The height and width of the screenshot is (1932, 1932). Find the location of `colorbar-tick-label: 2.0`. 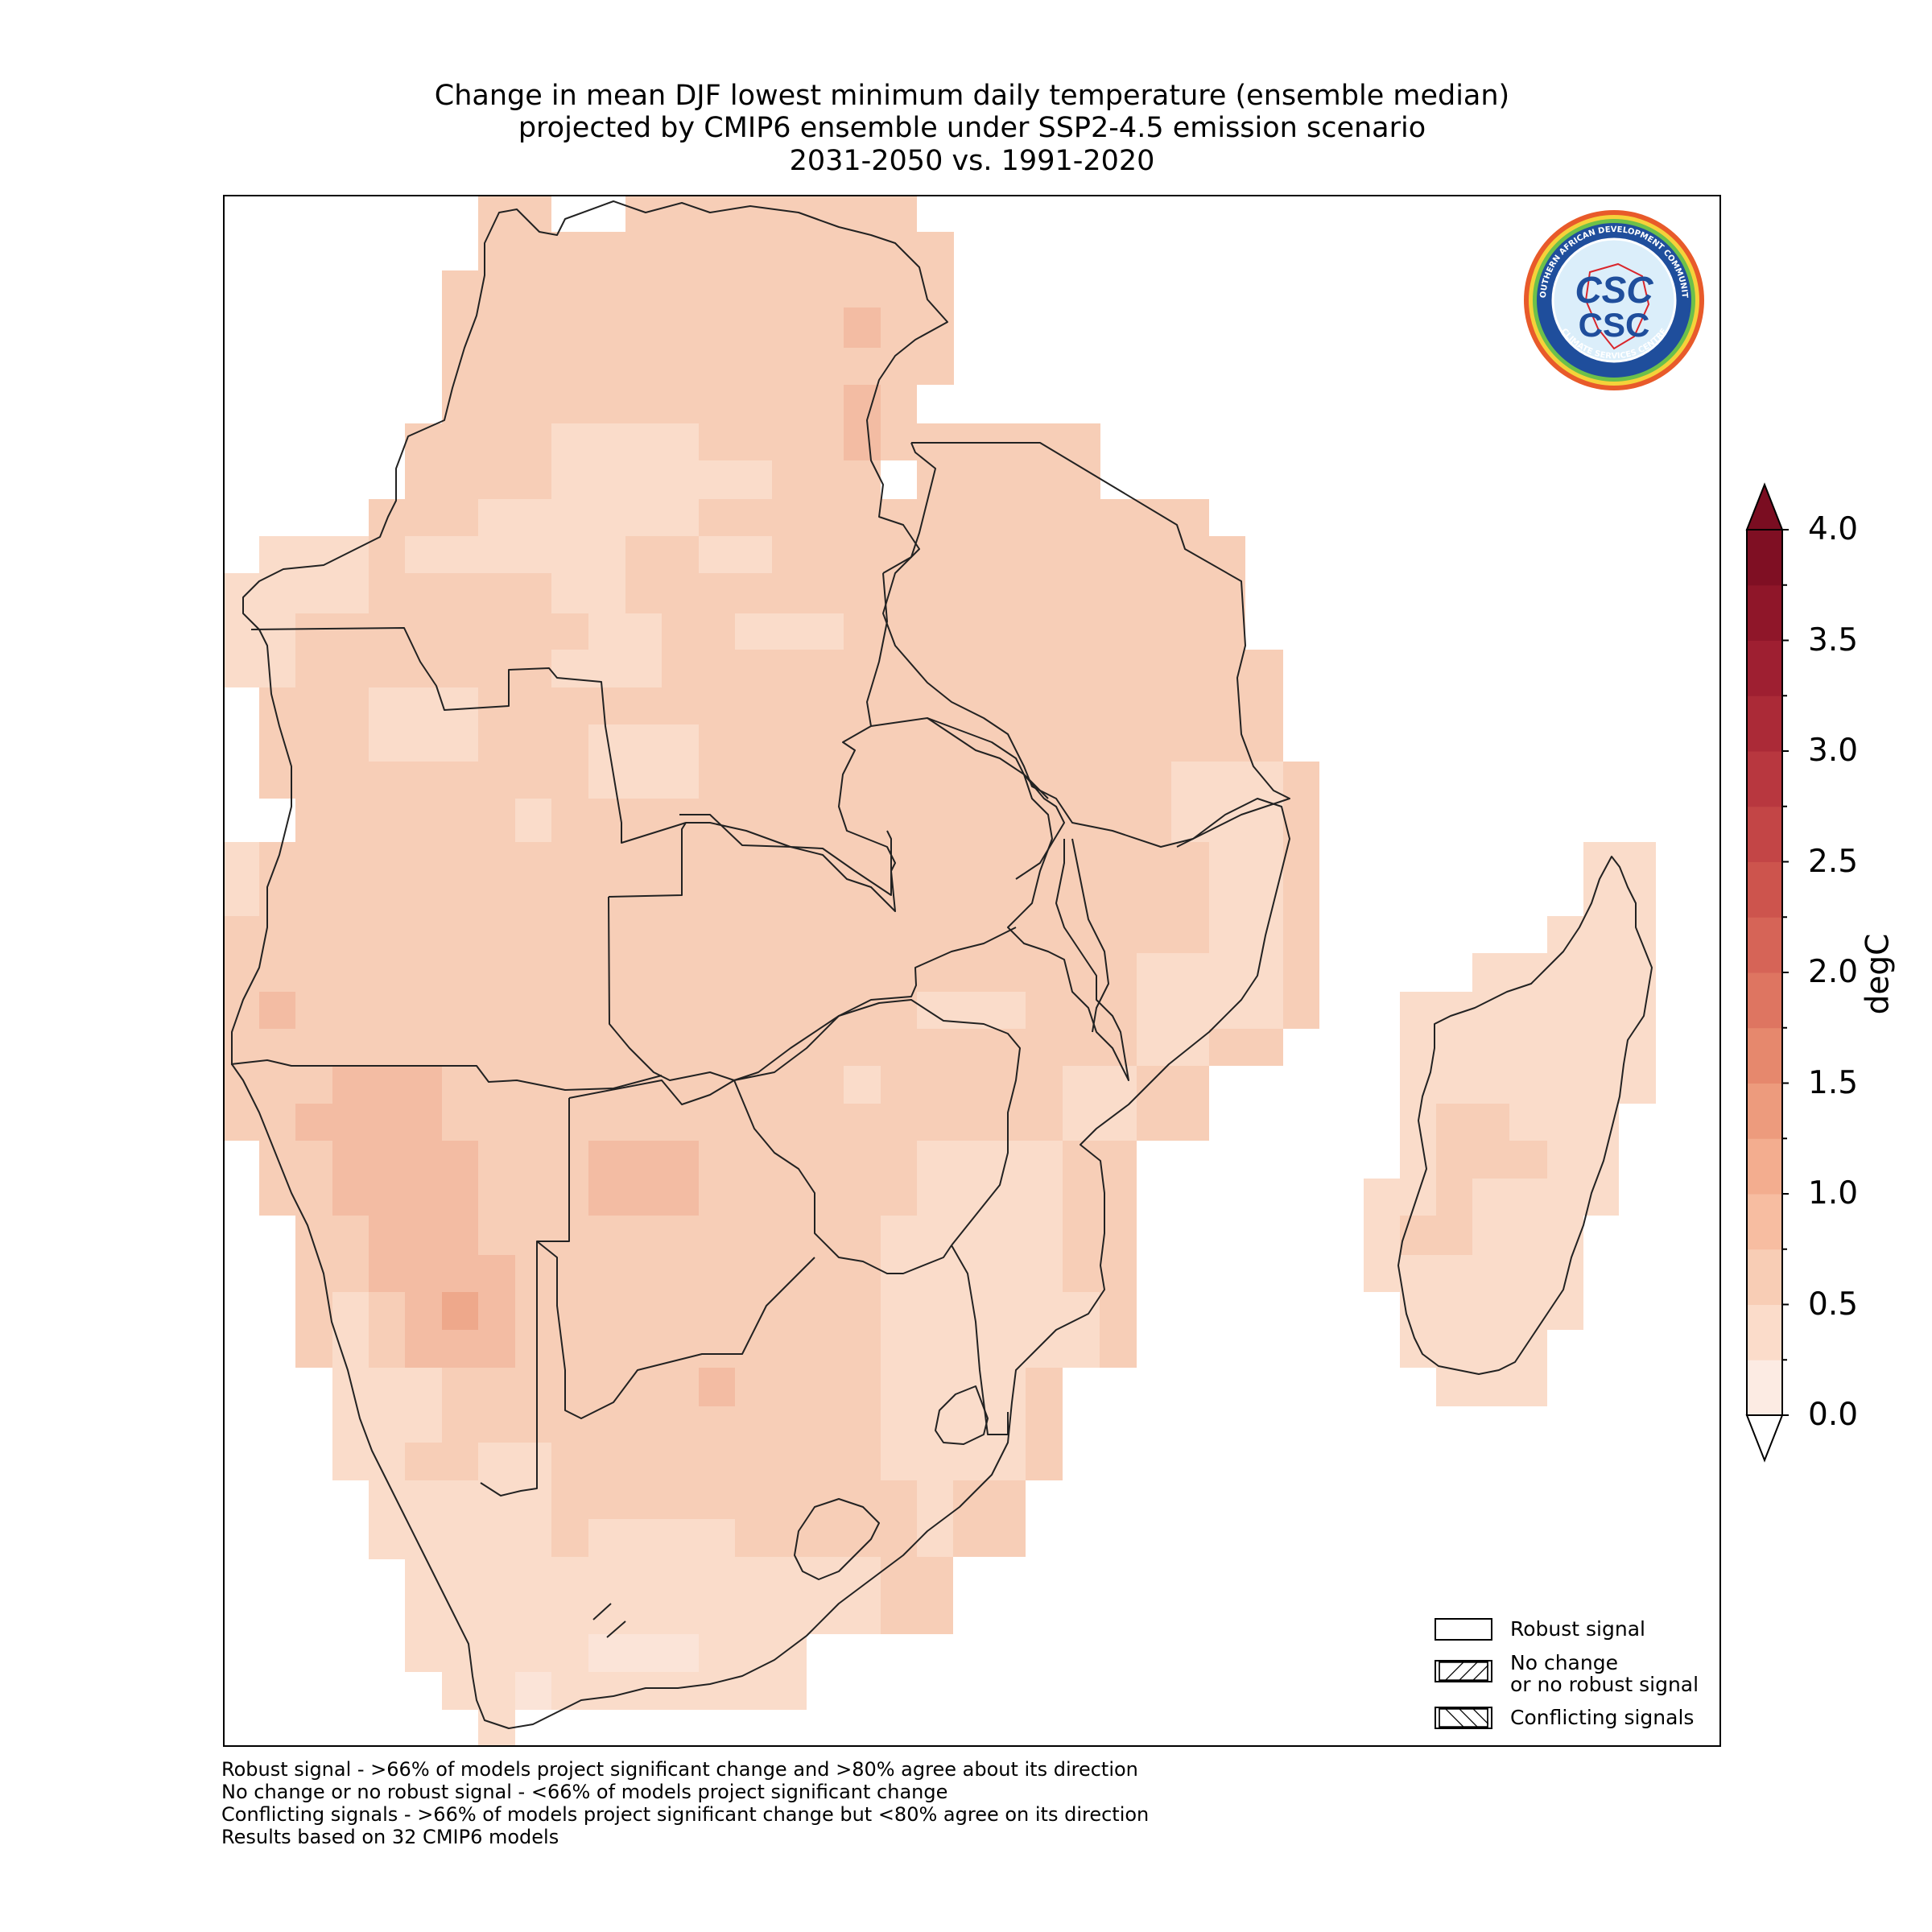

colorbar-tick-label: 2.0 is located at coordinates (1833, 972).